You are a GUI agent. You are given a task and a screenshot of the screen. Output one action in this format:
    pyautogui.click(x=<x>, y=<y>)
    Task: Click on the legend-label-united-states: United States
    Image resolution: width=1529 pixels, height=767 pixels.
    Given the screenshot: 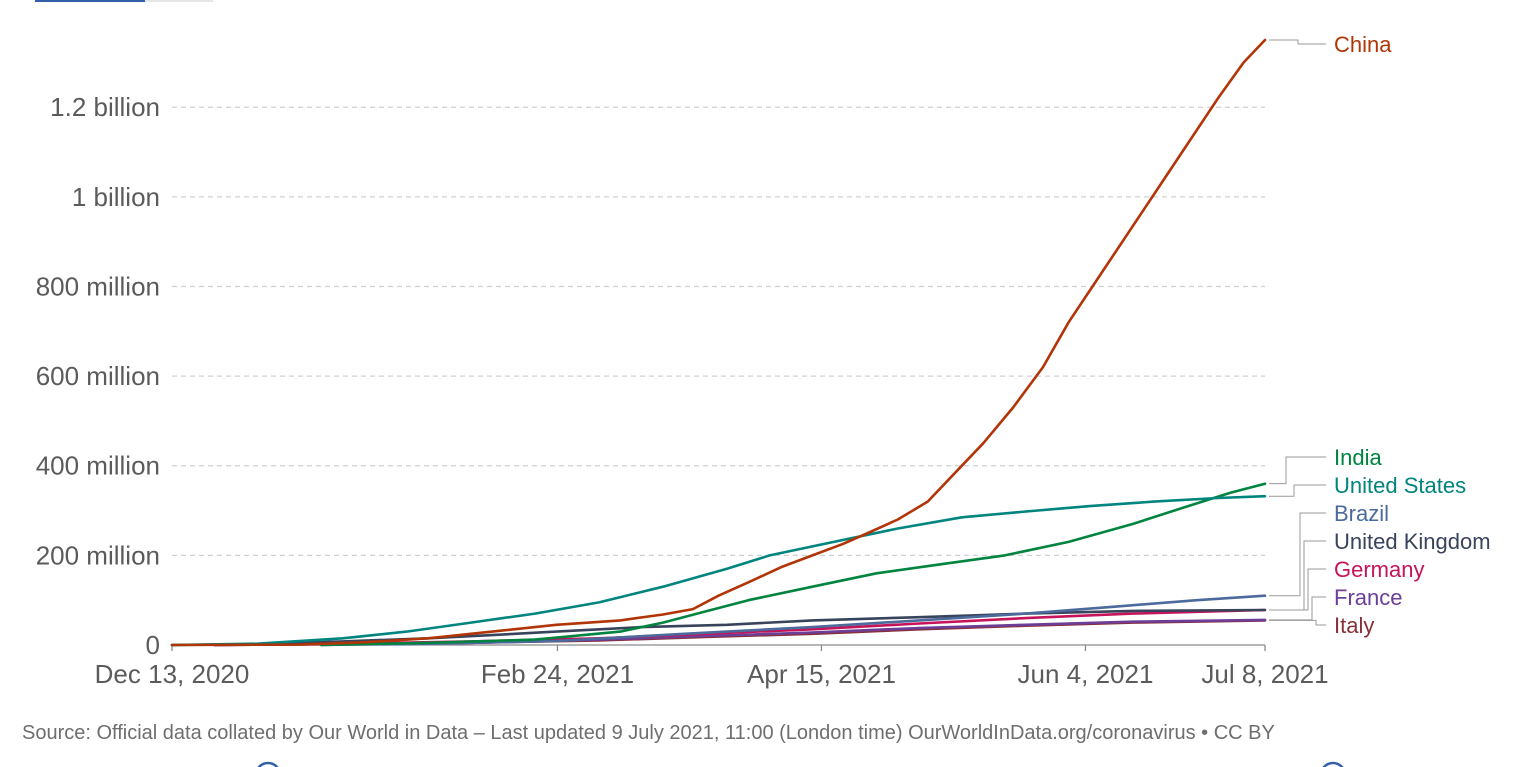 What is the action you would take?
    pyautogui.click(x=1400, y=485)
    